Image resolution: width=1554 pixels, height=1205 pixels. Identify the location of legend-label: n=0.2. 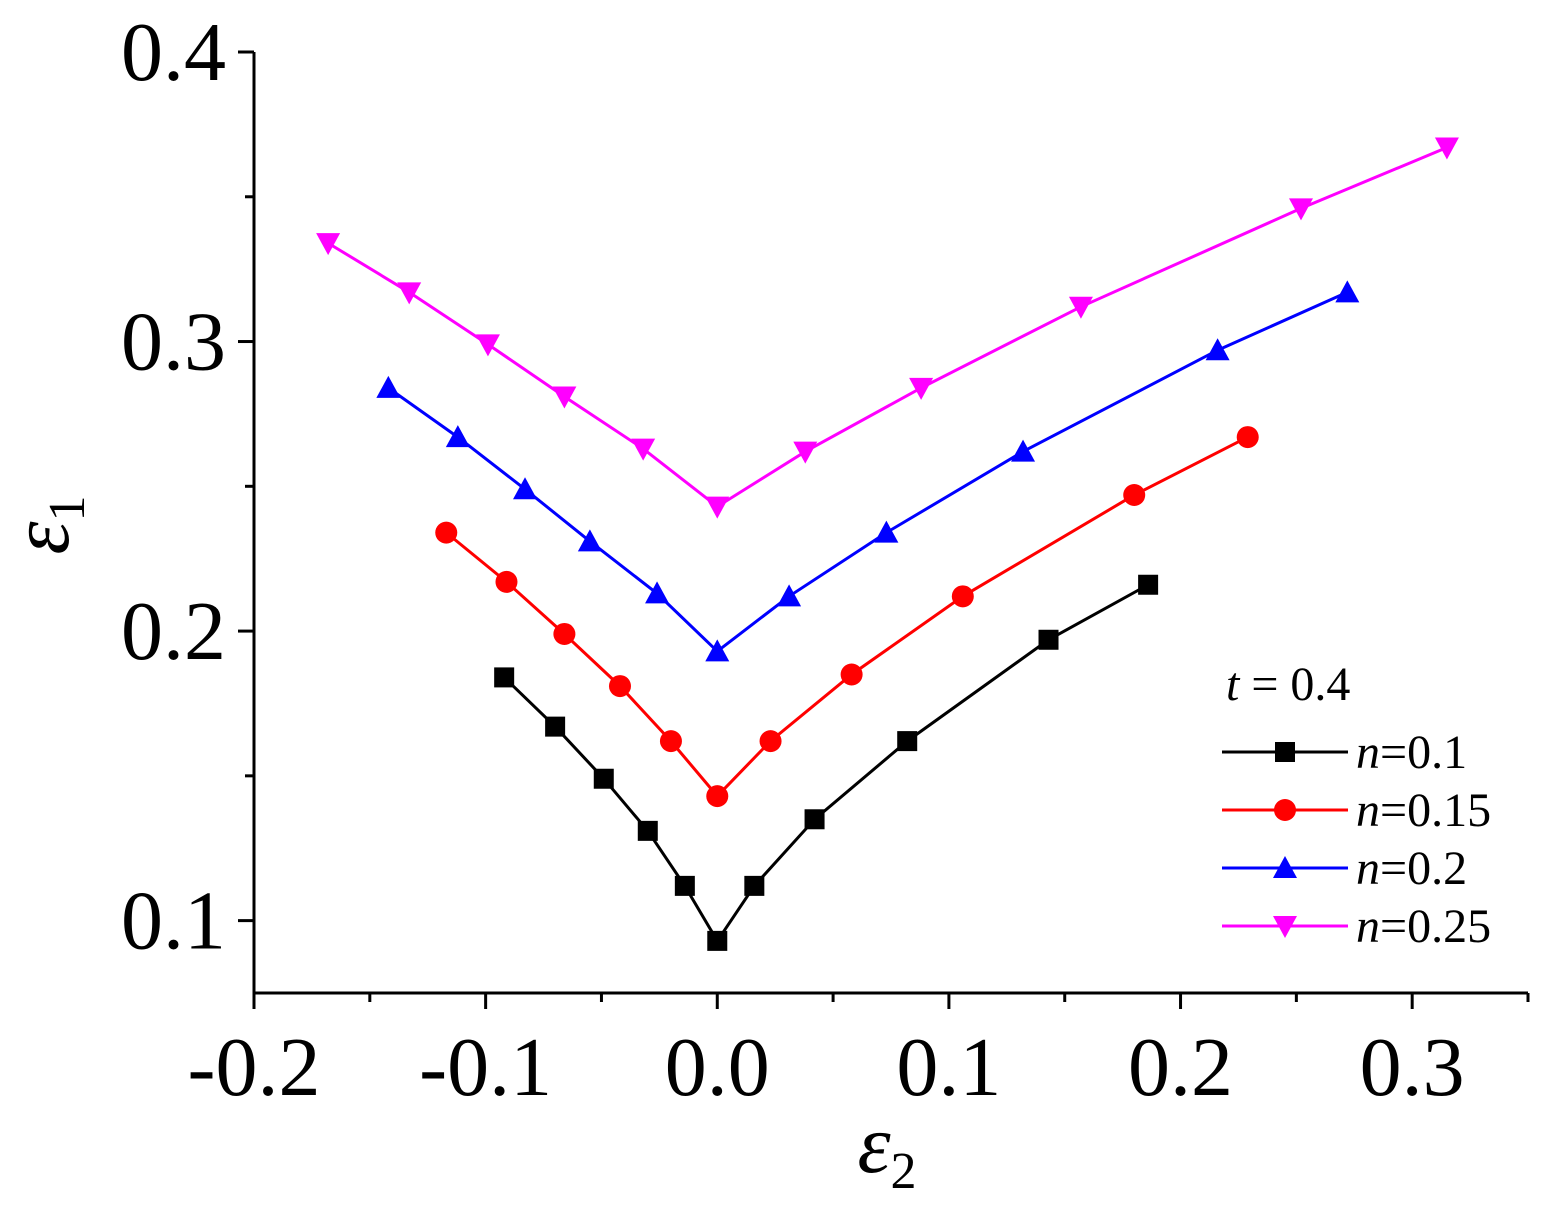
(1411, 868).